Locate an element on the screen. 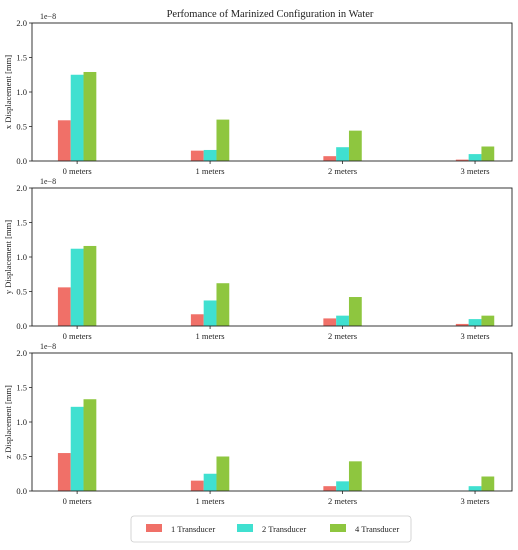 The width and height of the screenshot is (518, 550). legend: 1 Transducer 2 Transducer 4 Transducer is located at coordinates (271, 529).